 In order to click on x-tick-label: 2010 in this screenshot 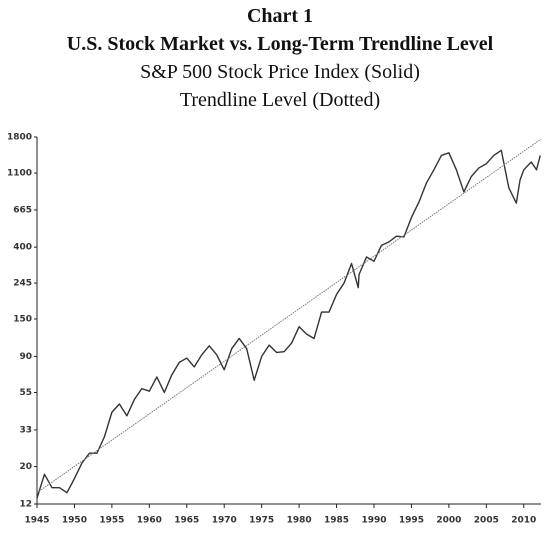, I will do `click(523, 521)`.